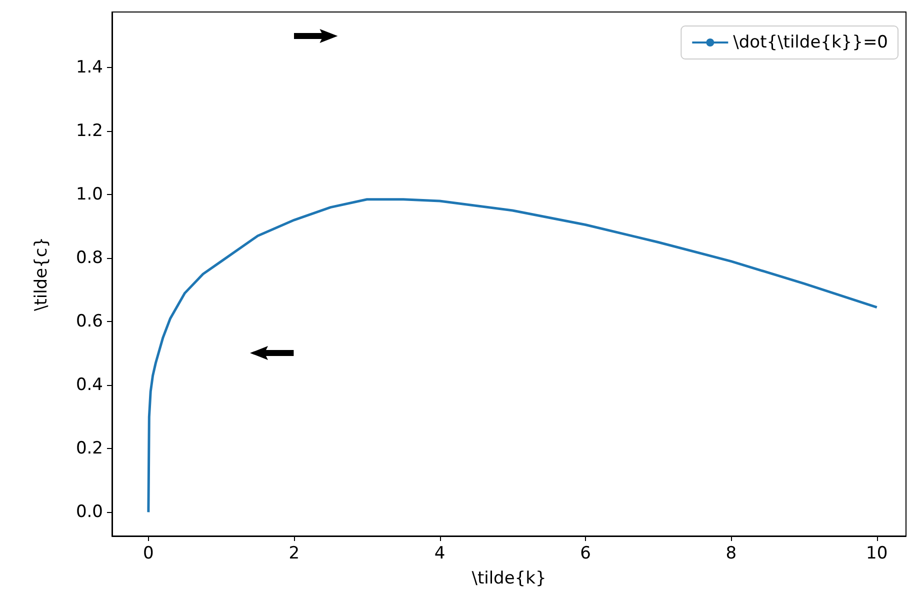 This screenshot has height=614, width=922. I want to click on y-tick-label: 1.0, so click(89, 194).